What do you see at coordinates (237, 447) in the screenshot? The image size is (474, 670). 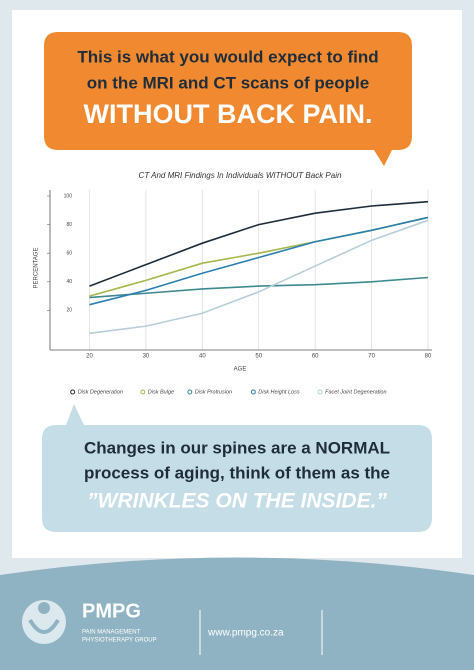 I see `bubble-text: Changes in our spines are a NORMAL` at bounding box center [237, 447].